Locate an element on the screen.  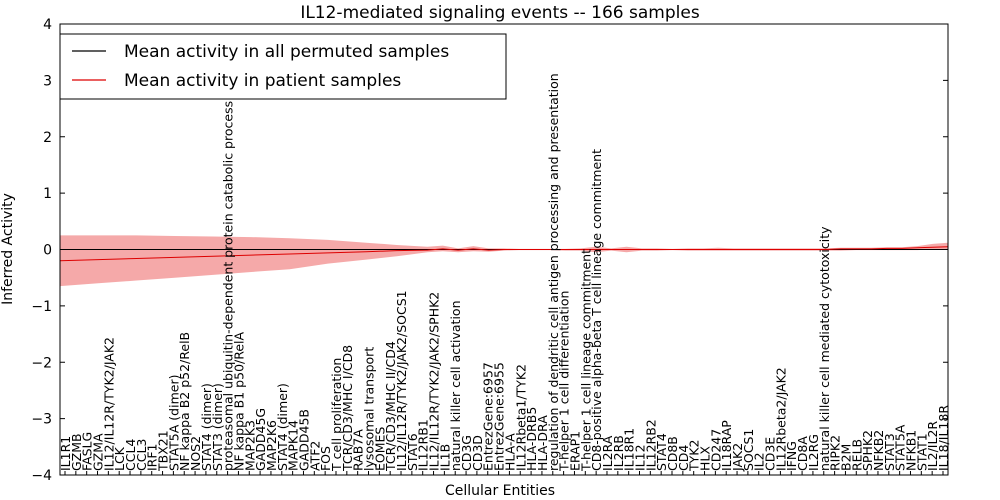
y-tick-label: −1 is located at coordinates (41, 307).